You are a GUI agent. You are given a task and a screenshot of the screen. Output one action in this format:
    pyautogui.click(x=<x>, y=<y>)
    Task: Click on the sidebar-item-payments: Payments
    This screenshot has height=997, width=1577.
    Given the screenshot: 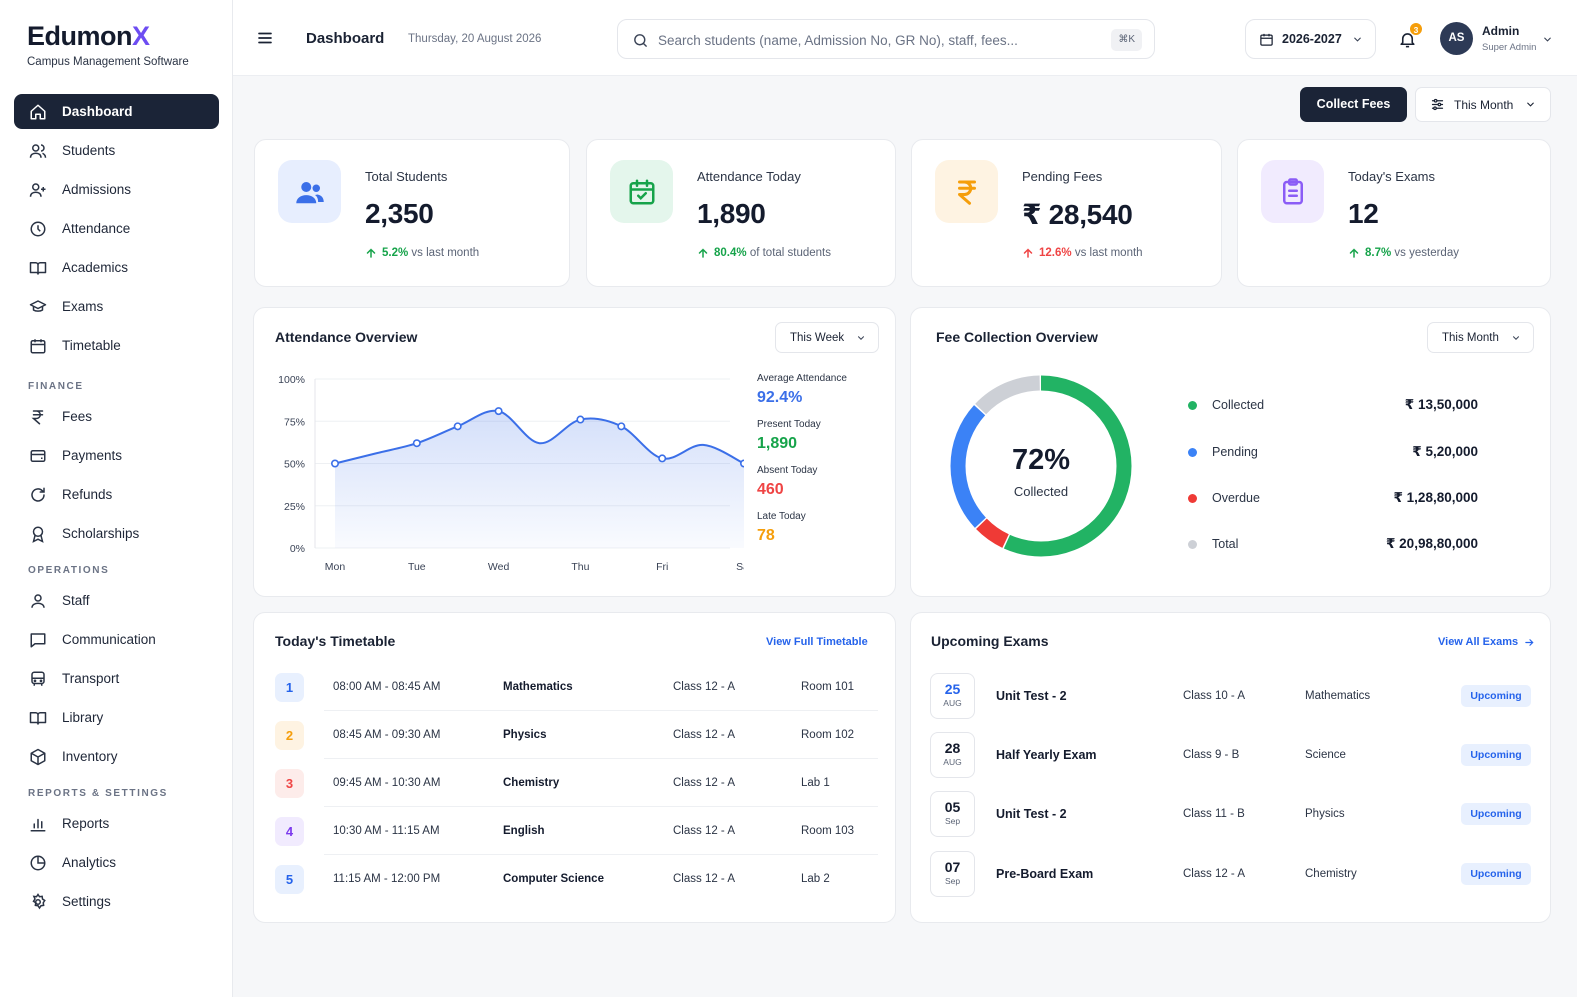 What is the action you would take?
    pyautogui.click(x=116, y=455)
    